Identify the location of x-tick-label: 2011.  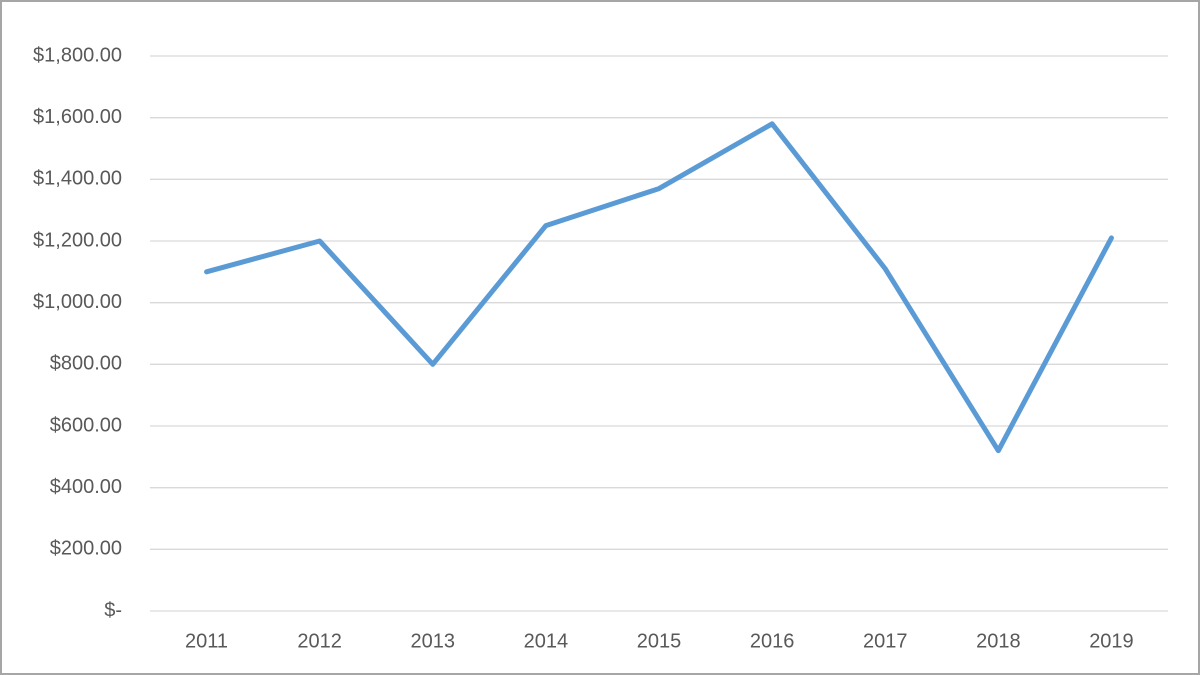
(206, 641).